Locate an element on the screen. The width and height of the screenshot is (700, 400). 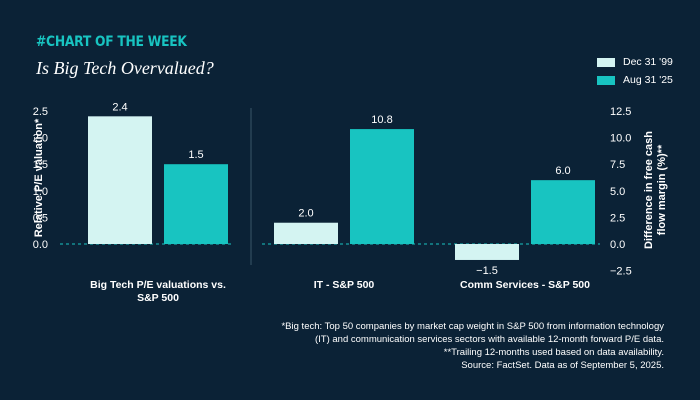
bar-data-label: 6.0 is located at coordinates (562, 171).